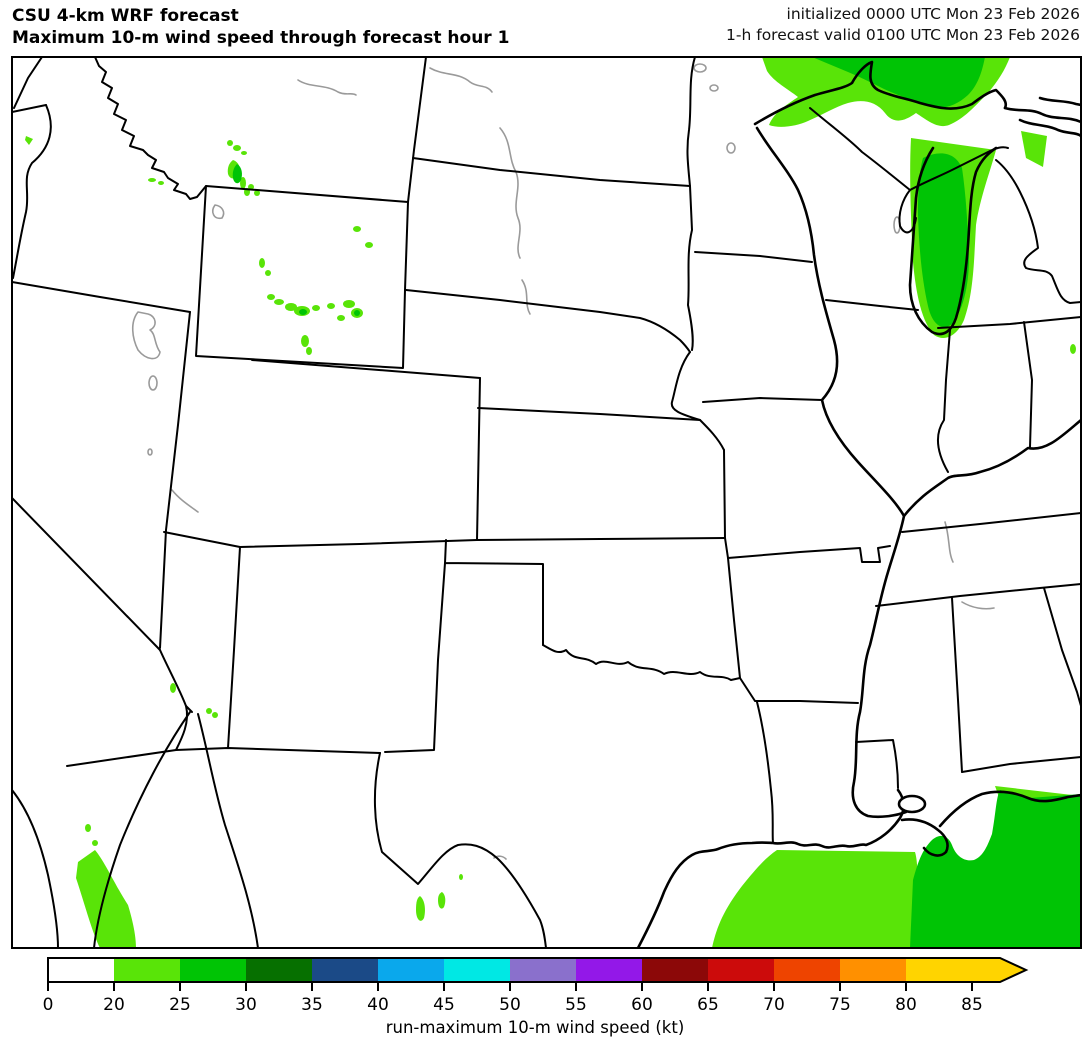 The width and height of the screenshot is (1091, 1047). Describe the element at coordinates (114, 1005) in the screenshot. I see `tick-label: 20` at that location.